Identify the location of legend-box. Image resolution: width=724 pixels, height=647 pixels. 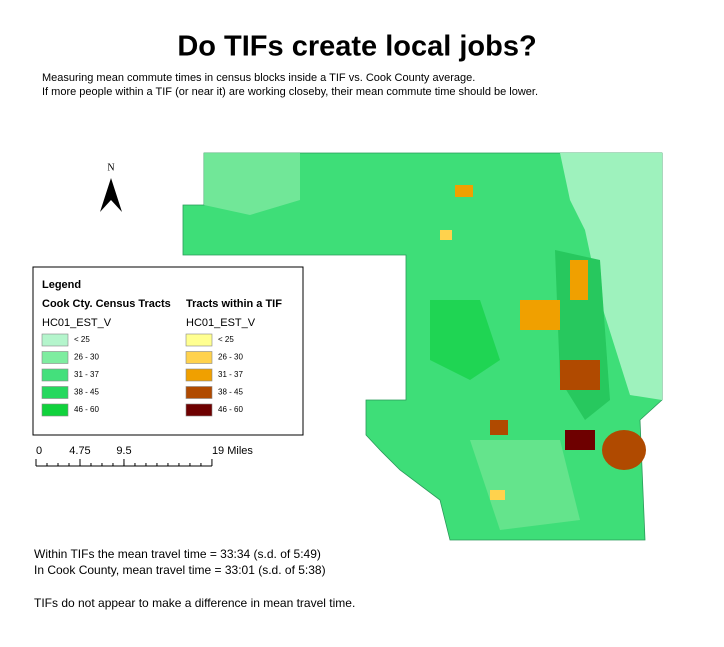
(168, 351).